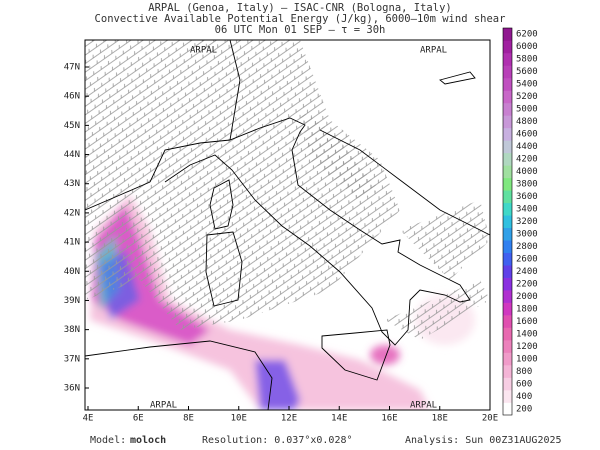 The width and height of the screenshot is (600, 450). What do you see at coordinates (188, 419) in the screenshot?
I see `longitude-label: 8E` at bounding box center [188, 419].